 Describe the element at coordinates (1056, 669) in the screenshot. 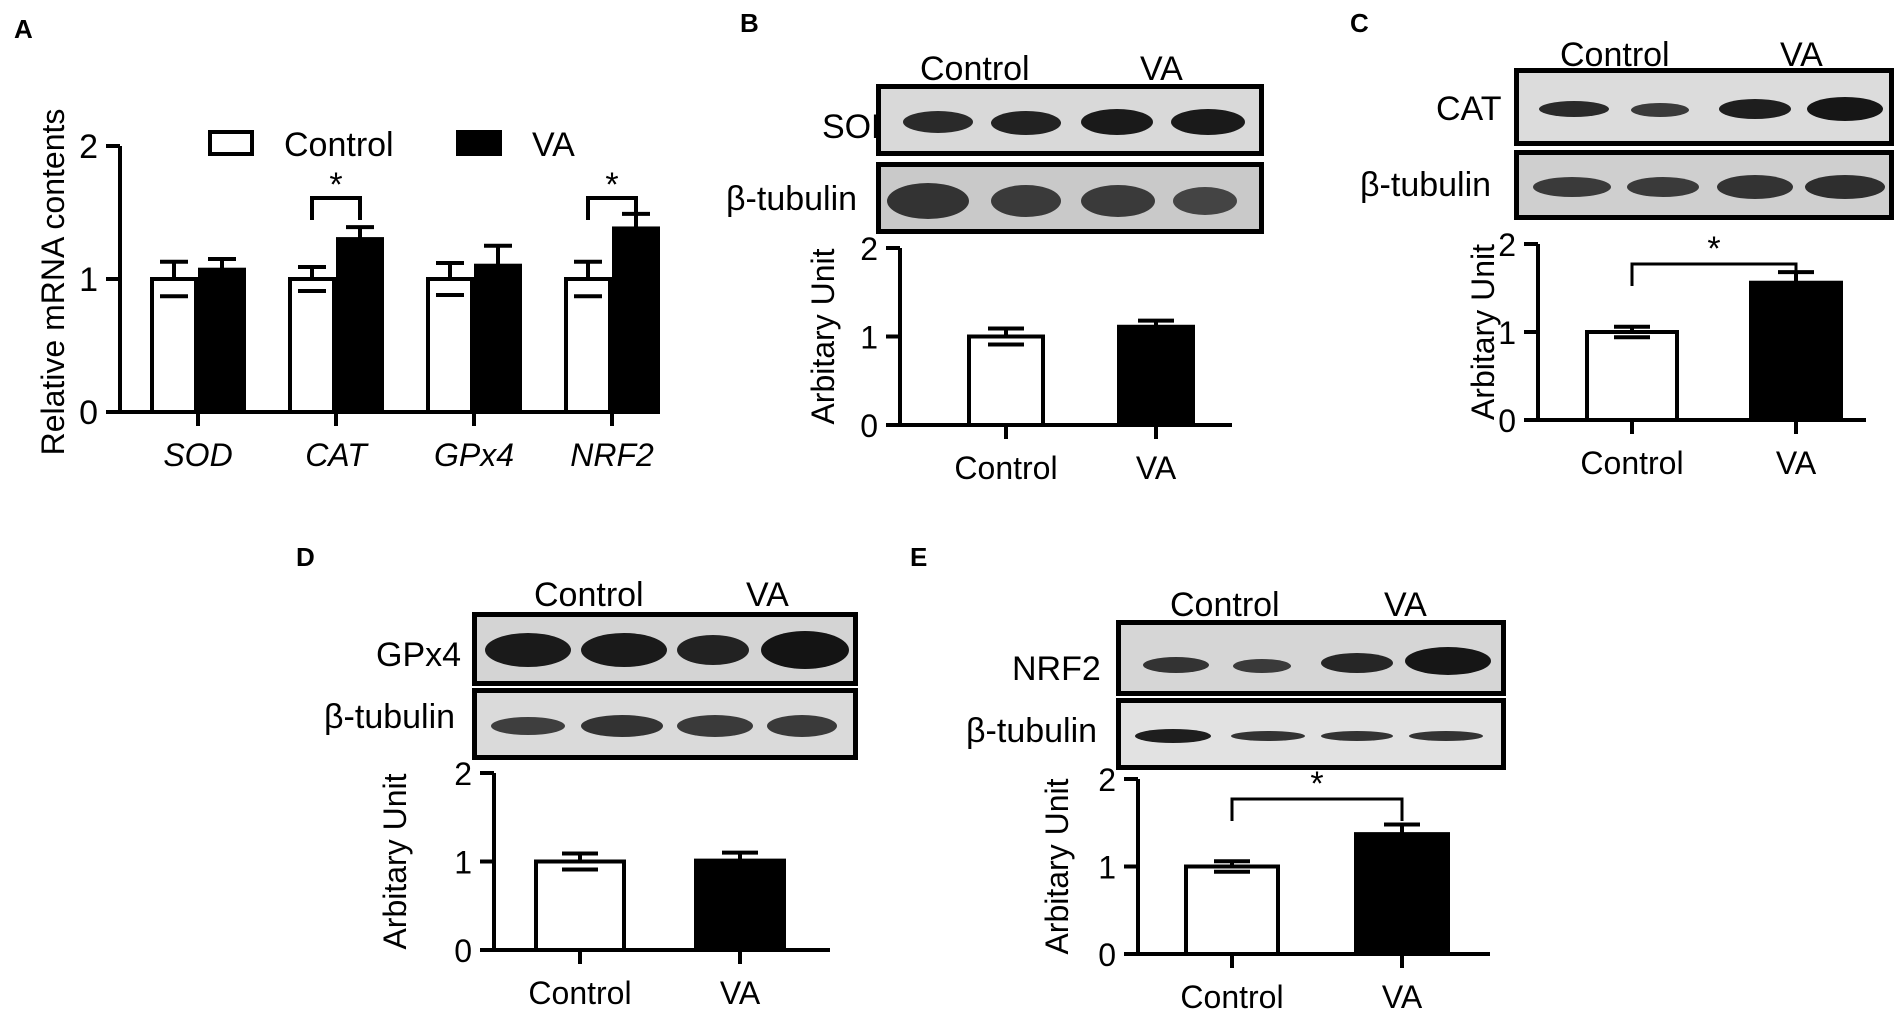

I see `blot-e-nrf2-label: NRF2` at that location.